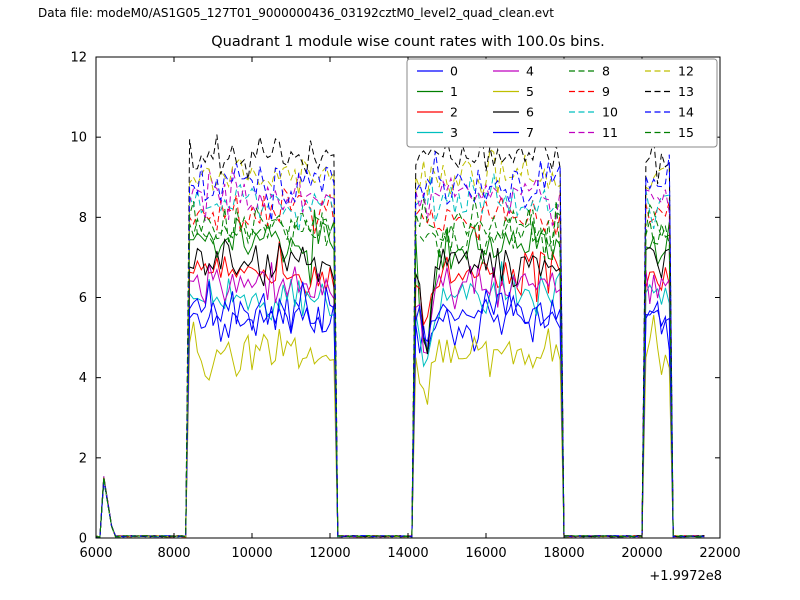  I want to click on x-axis-offset-label: +1.9972e8, so click(685, 576).